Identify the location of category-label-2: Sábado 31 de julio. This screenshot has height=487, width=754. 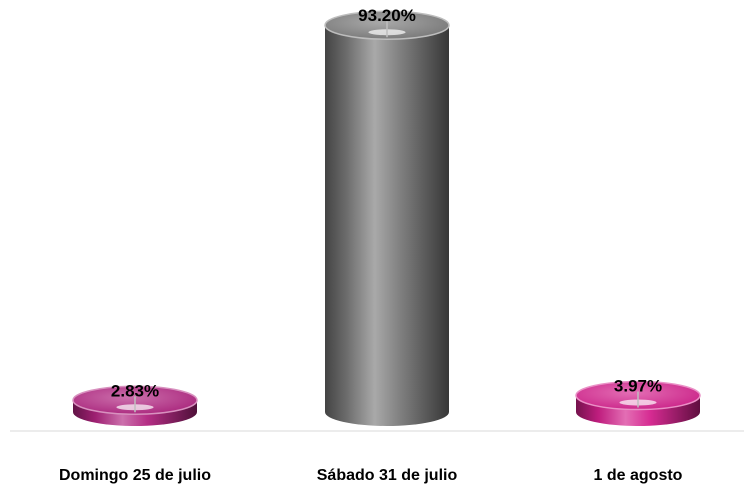
(387, 475).